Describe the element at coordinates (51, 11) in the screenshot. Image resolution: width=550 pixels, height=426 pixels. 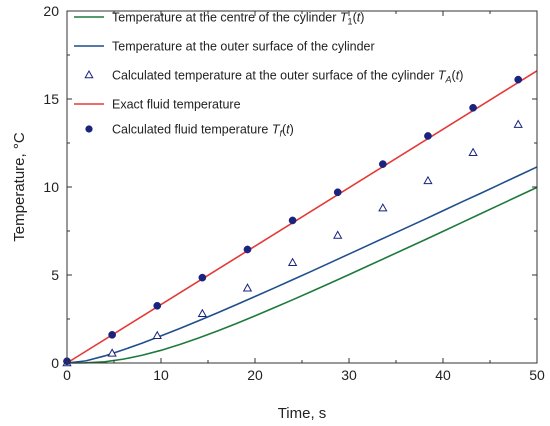
I see `y-tick-label: 20` at that location.